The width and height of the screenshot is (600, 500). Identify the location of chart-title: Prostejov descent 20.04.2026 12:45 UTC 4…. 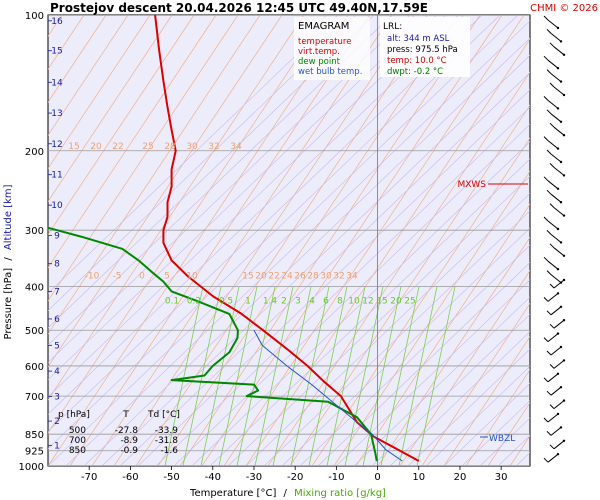
(239, 8).